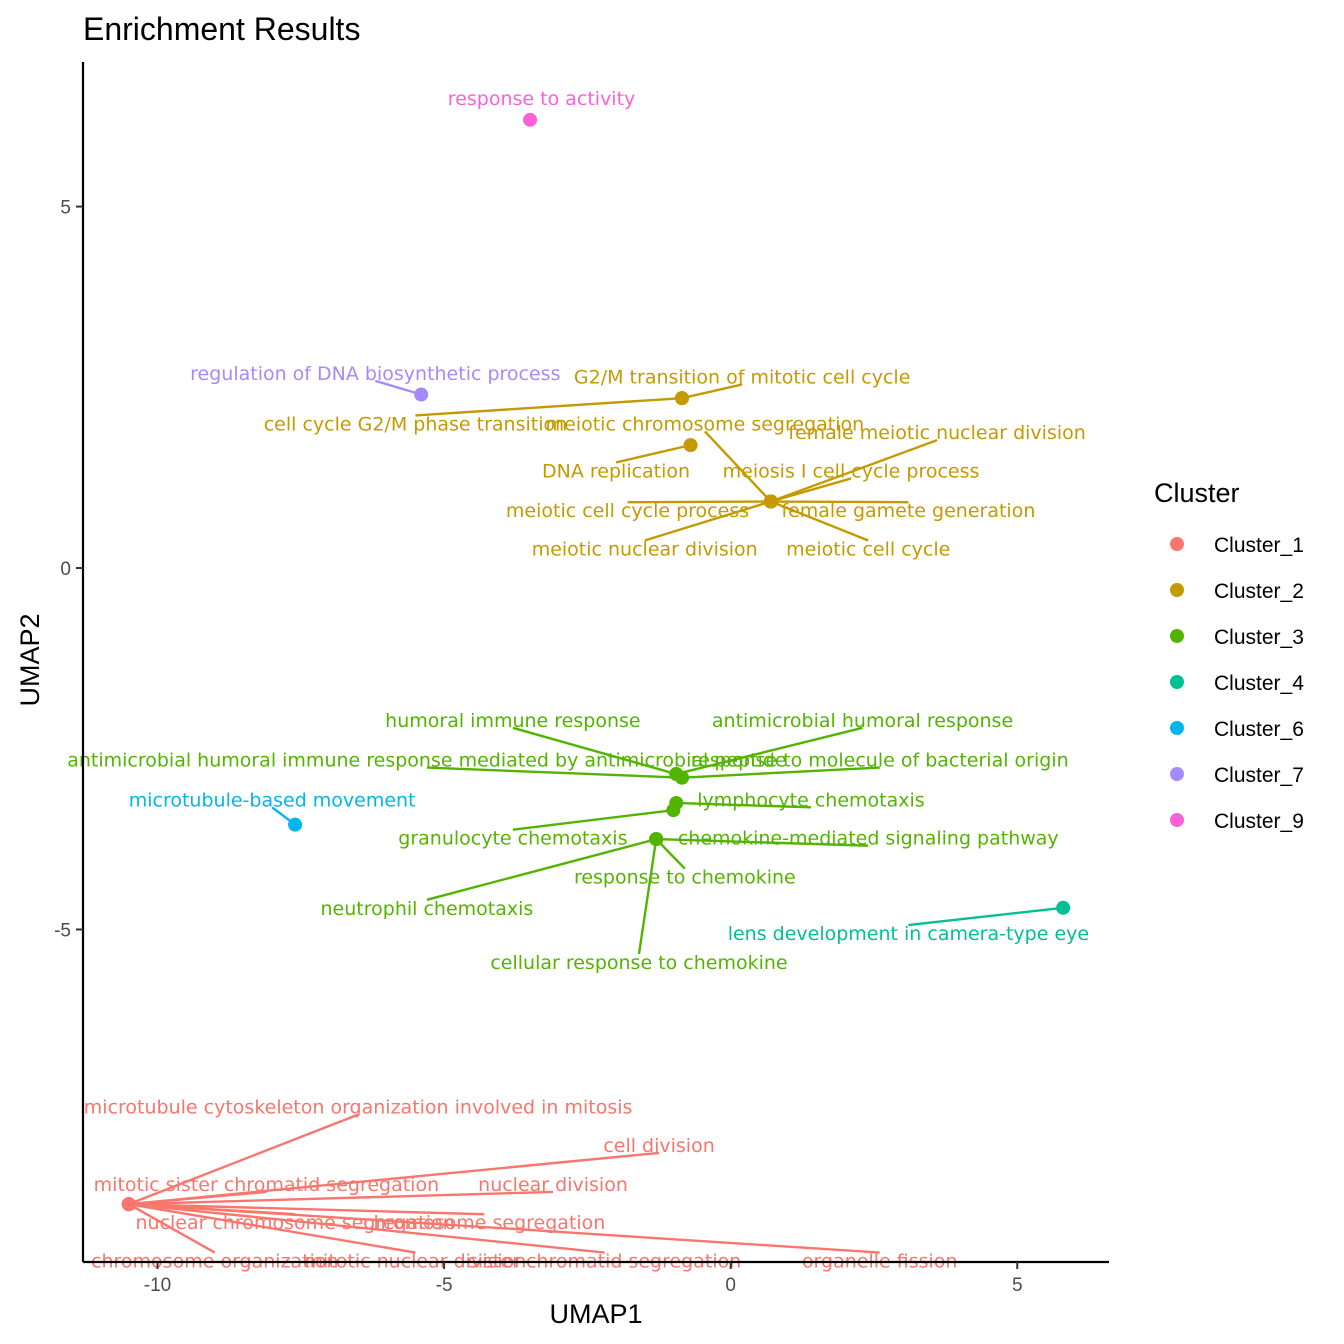 The image size is (1344, 1344). I want to click on point-label: humoral immune response, so click(512, 721).